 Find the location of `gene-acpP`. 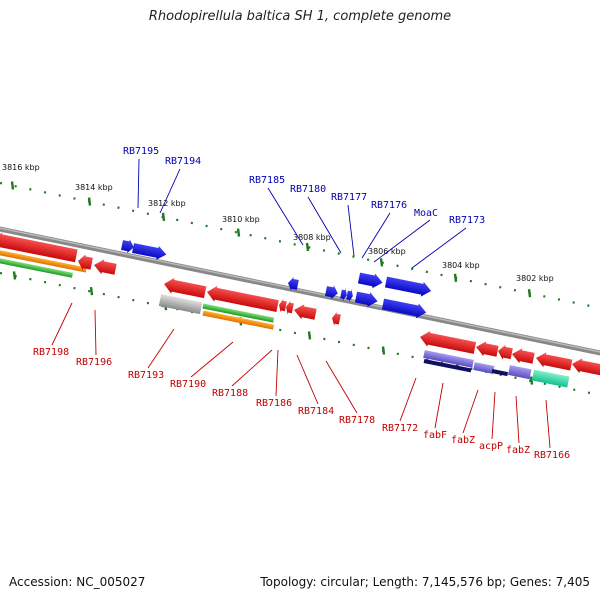

gene-acpP is located at coordinates (505, 352).